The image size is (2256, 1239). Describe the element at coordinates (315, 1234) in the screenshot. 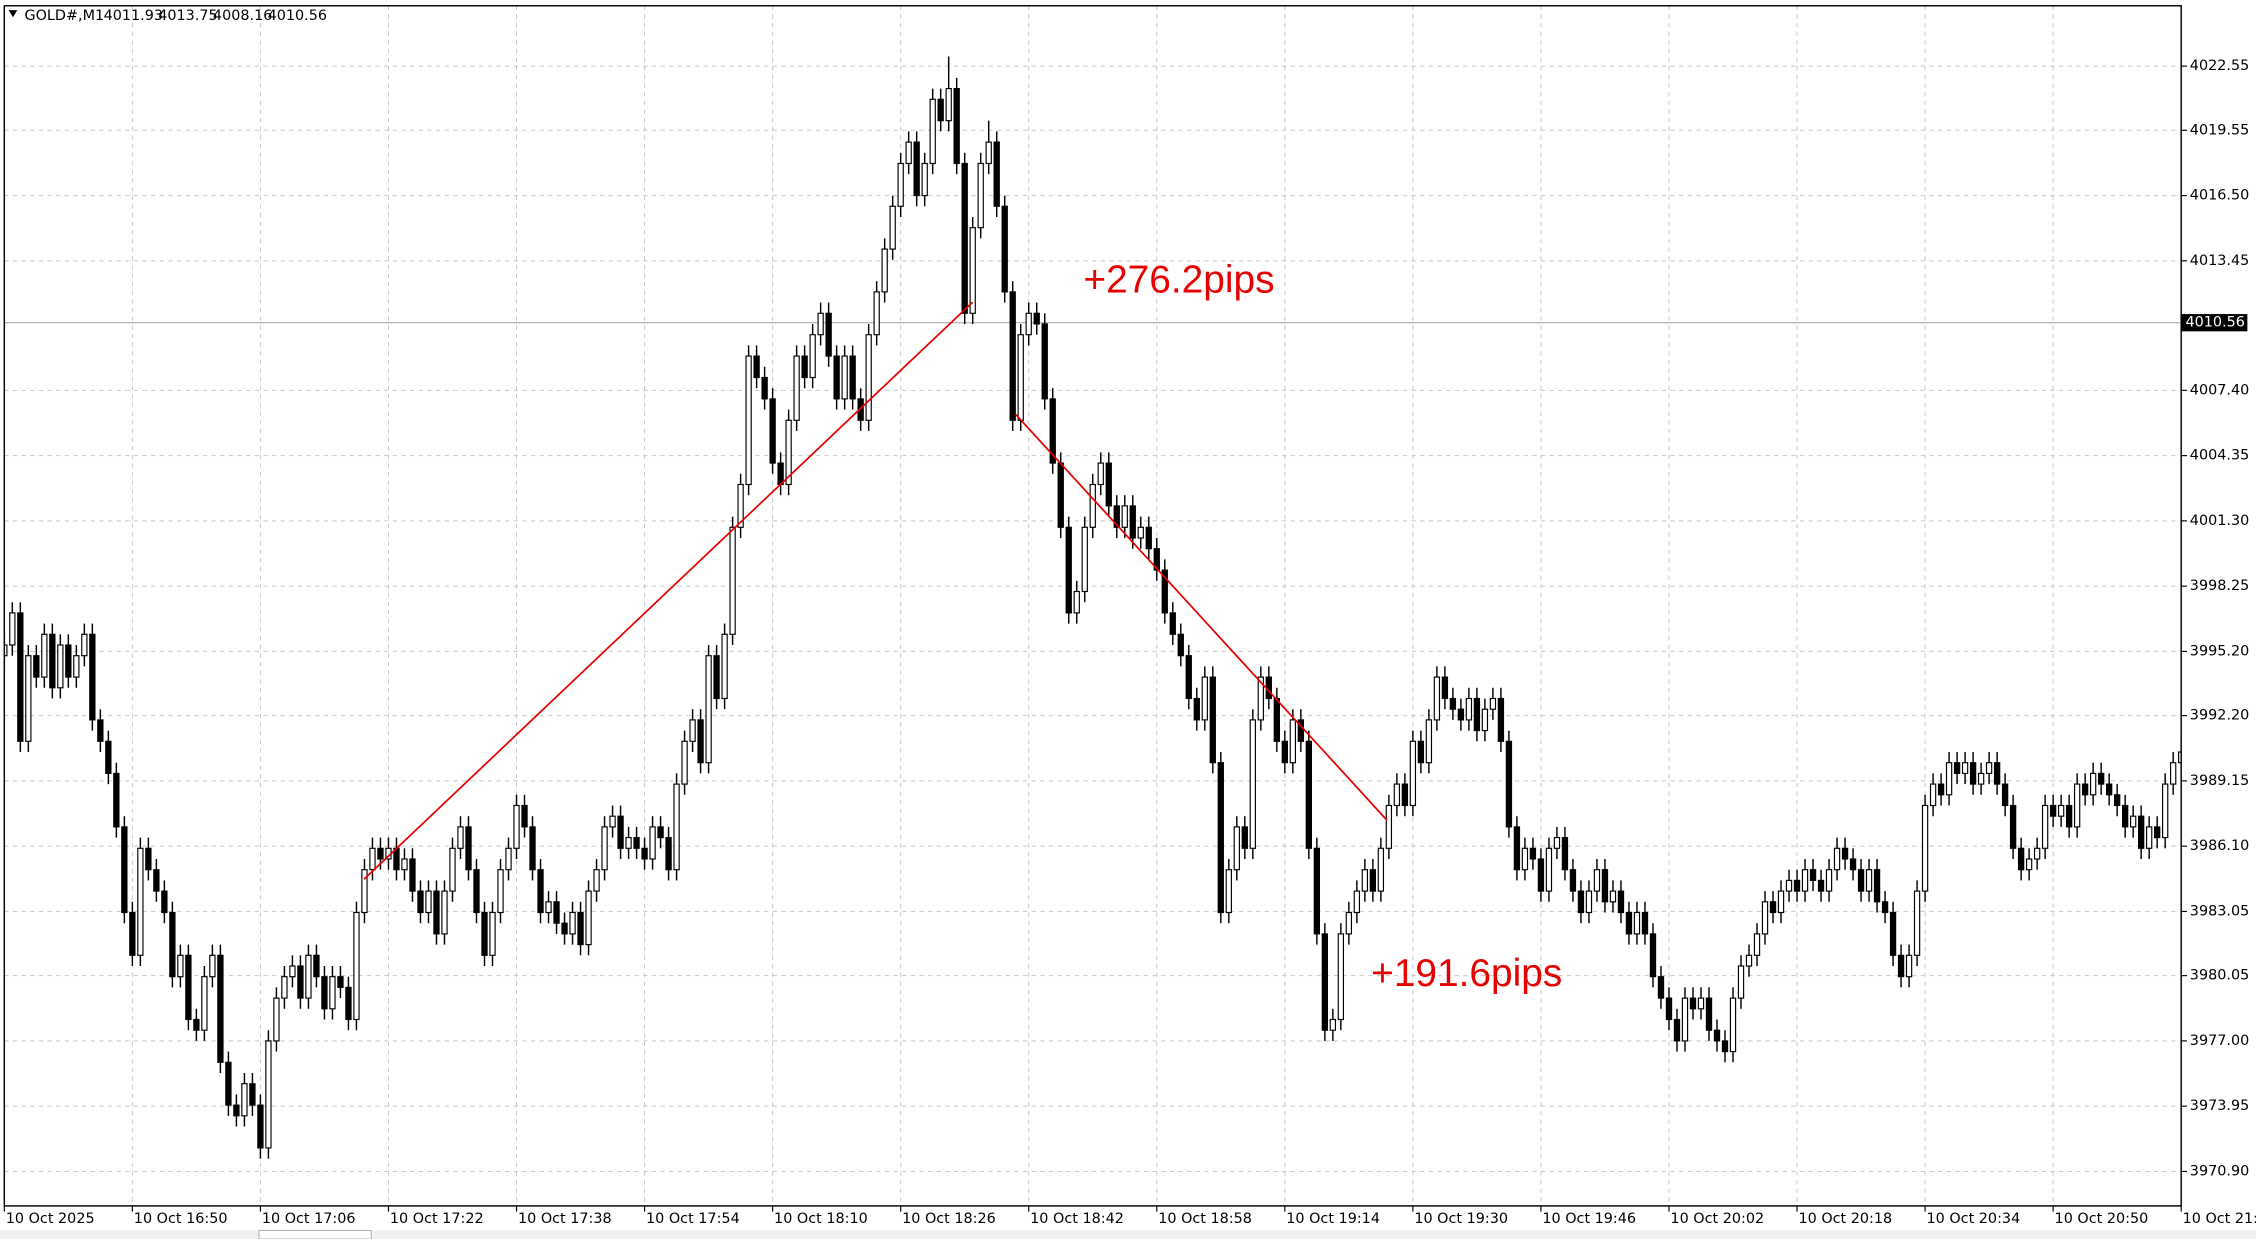

I see `chart-tab` at that location.